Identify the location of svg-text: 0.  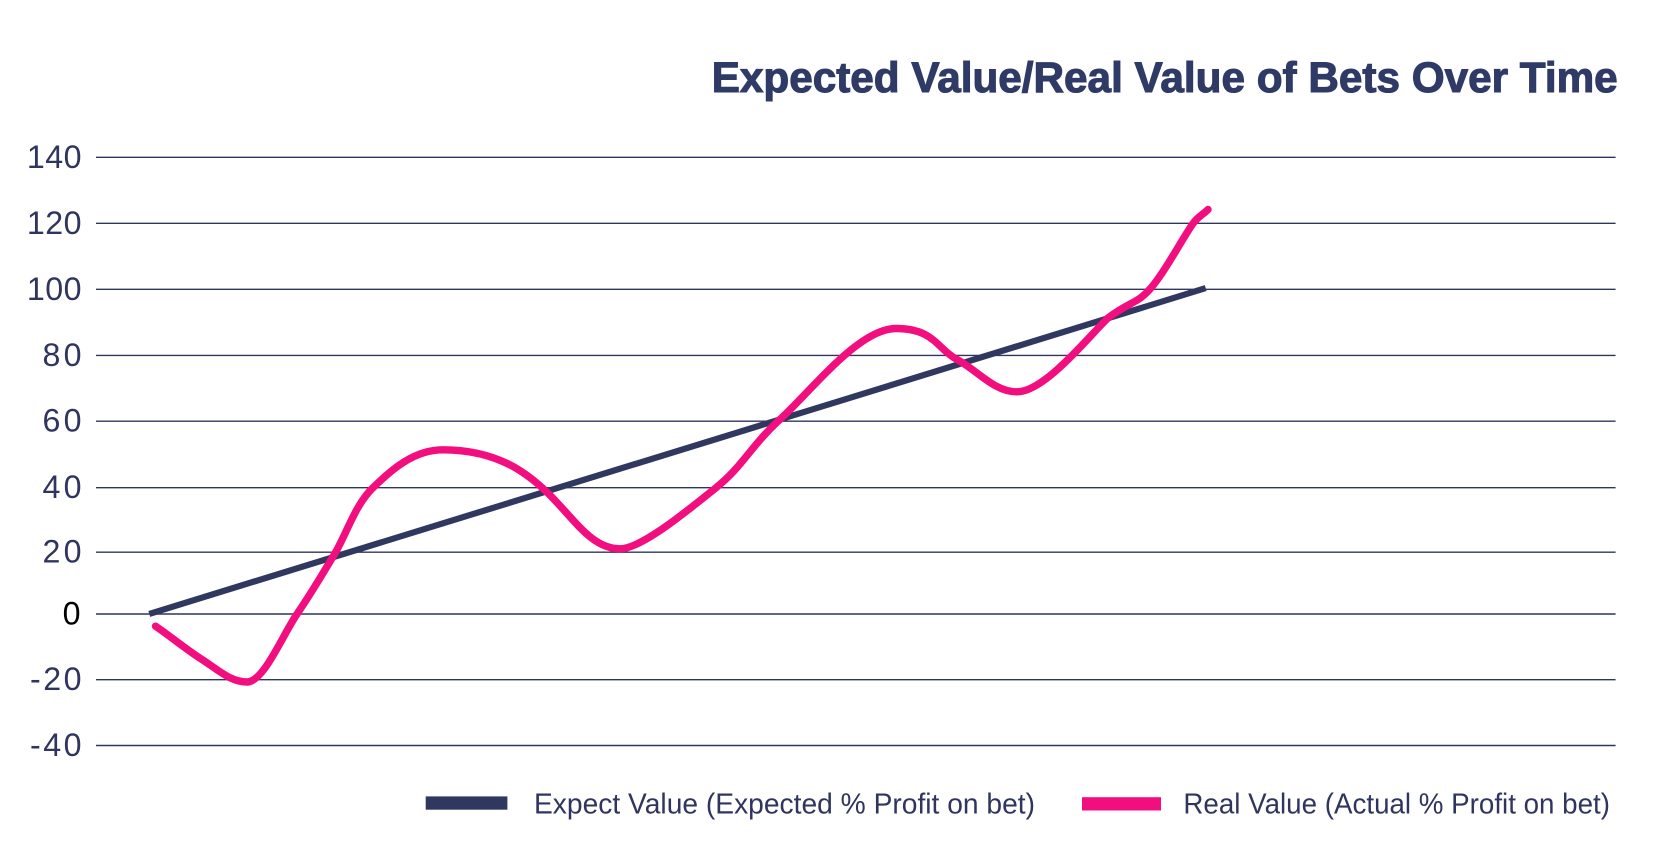
(72, 614).